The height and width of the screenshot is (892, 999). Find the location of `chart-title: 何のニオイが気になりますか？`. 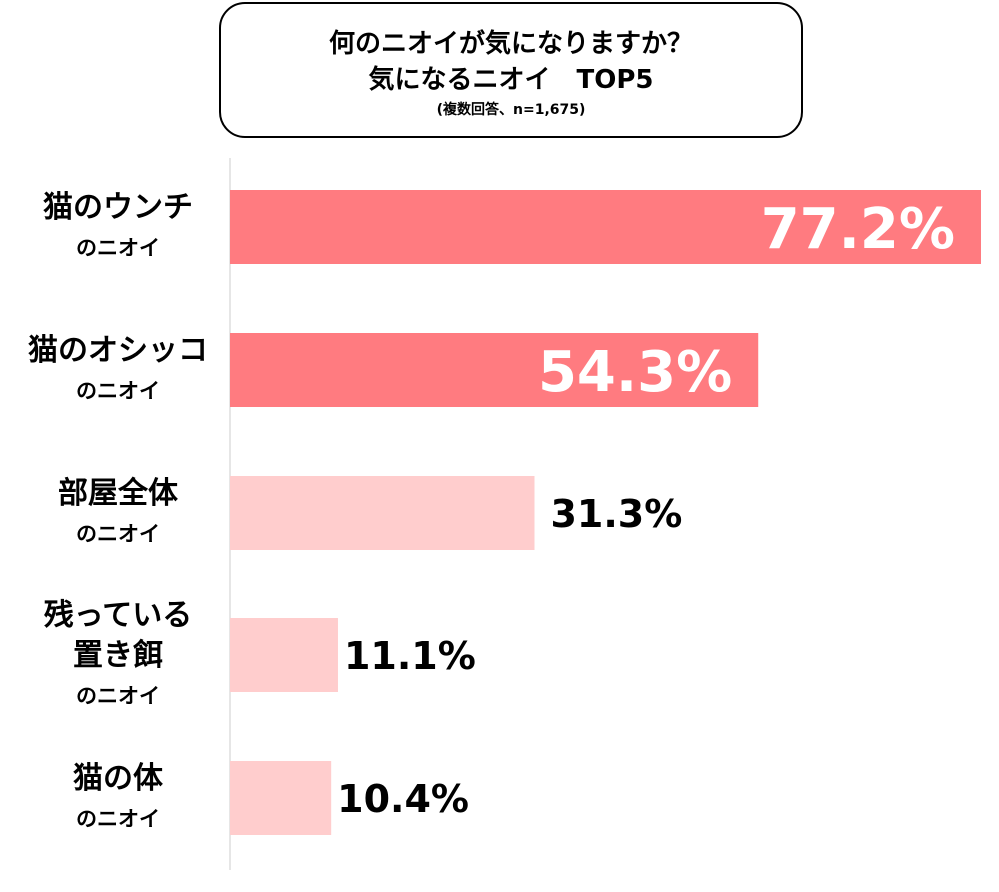

chart-title: 何のニオイが気になりますか？ is located at coordinates (510, 44).